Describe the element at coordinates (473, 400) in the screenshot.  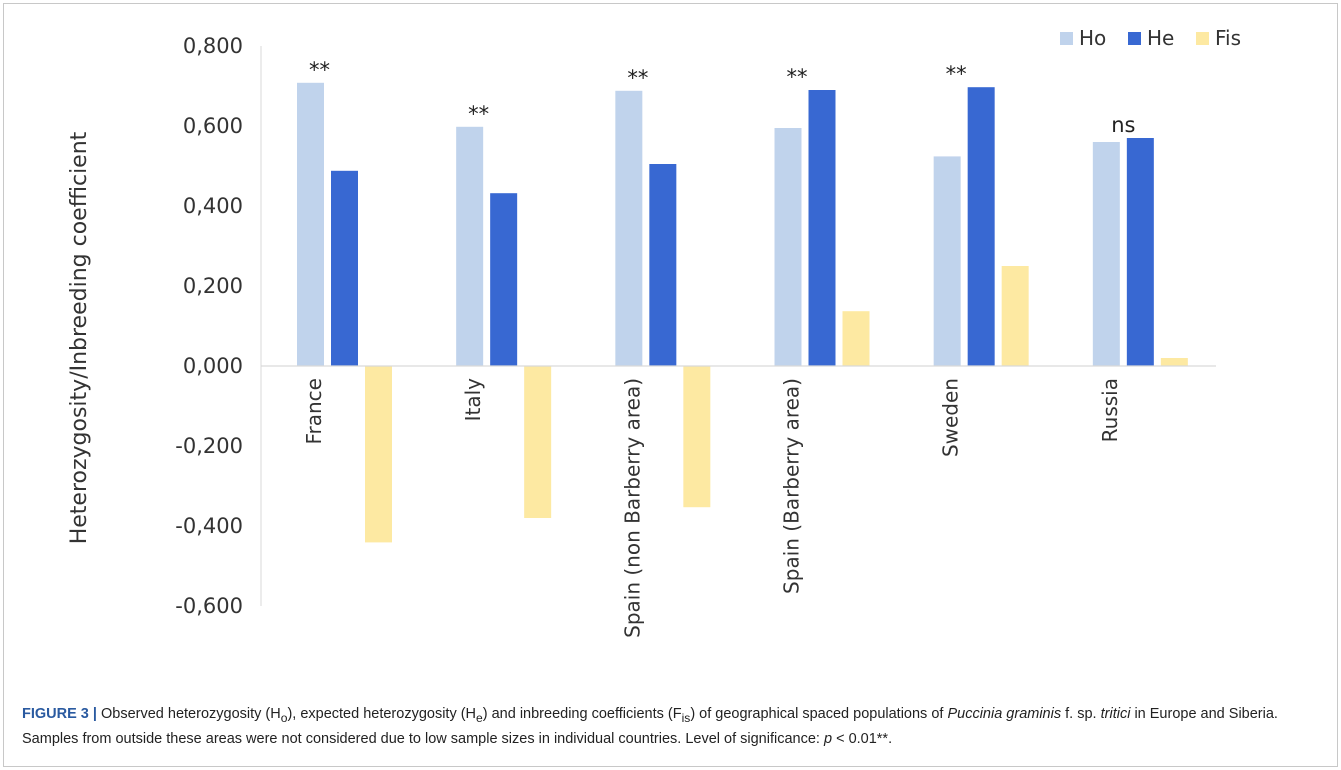
I see `x-category-label: Italy` at that location.